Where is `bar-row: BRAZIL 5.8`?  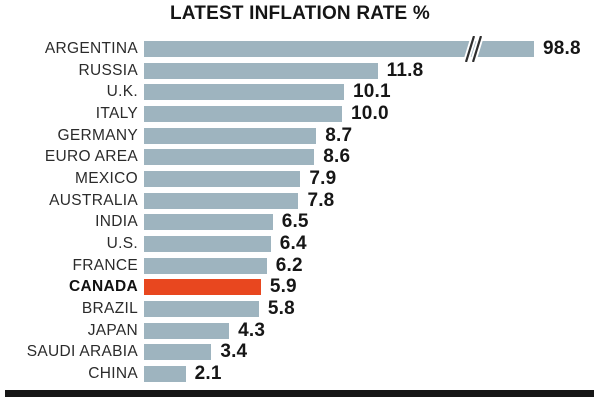
bar-row: BRAZIL 5.8 is located at coordinates (300, 309).